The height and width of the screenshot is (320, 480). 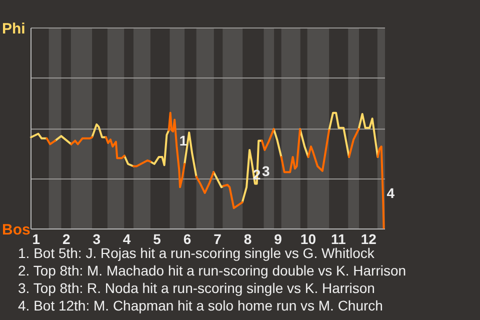 What do you see at coordinates (126, 239) in the screenshot?
I see `x-tick-label: 4` at bounding box center [126, 239].